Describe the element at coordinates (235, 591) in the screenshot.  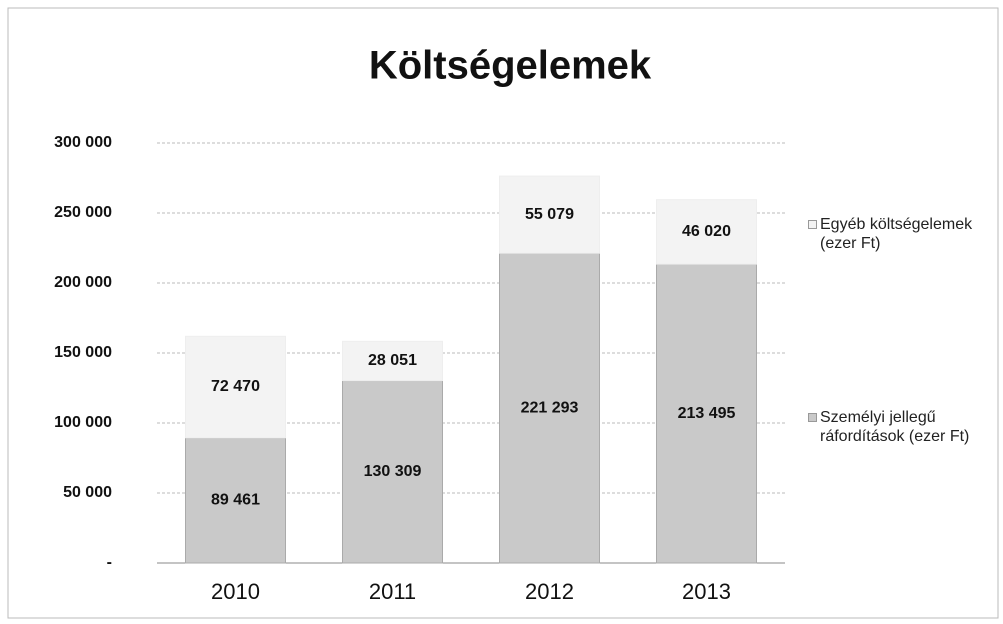
I see `x-tick-label: 2010` at that location.